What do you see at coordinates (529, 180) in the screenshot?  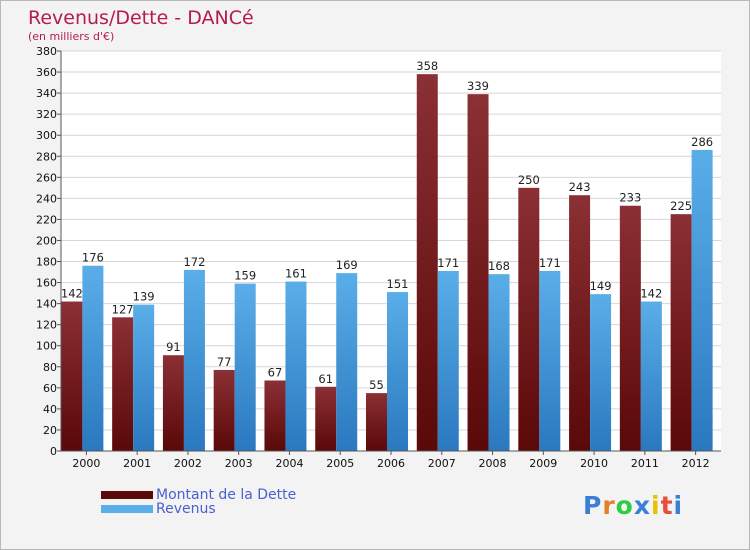 I see `bar-dette-label: 250` at bounding box center [529, 180].